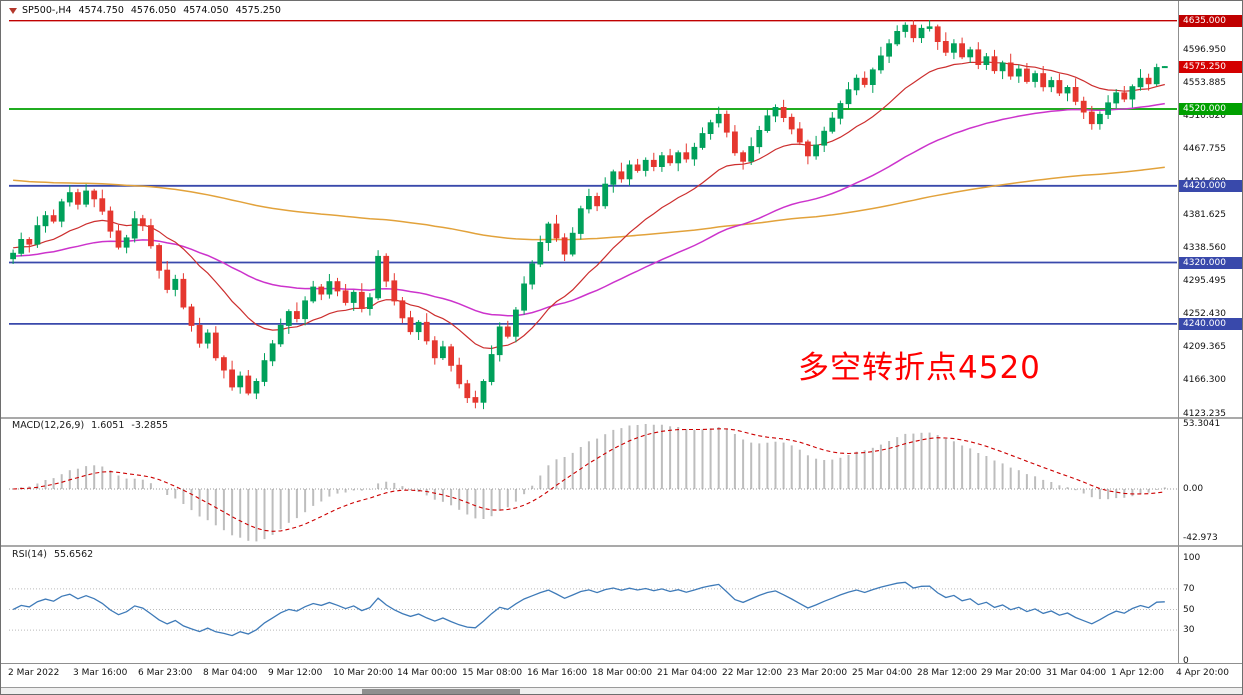 This screenshot has width=1243, height=695. I want to click on ohlc-low-value: 4574.050, so click(206, 10).